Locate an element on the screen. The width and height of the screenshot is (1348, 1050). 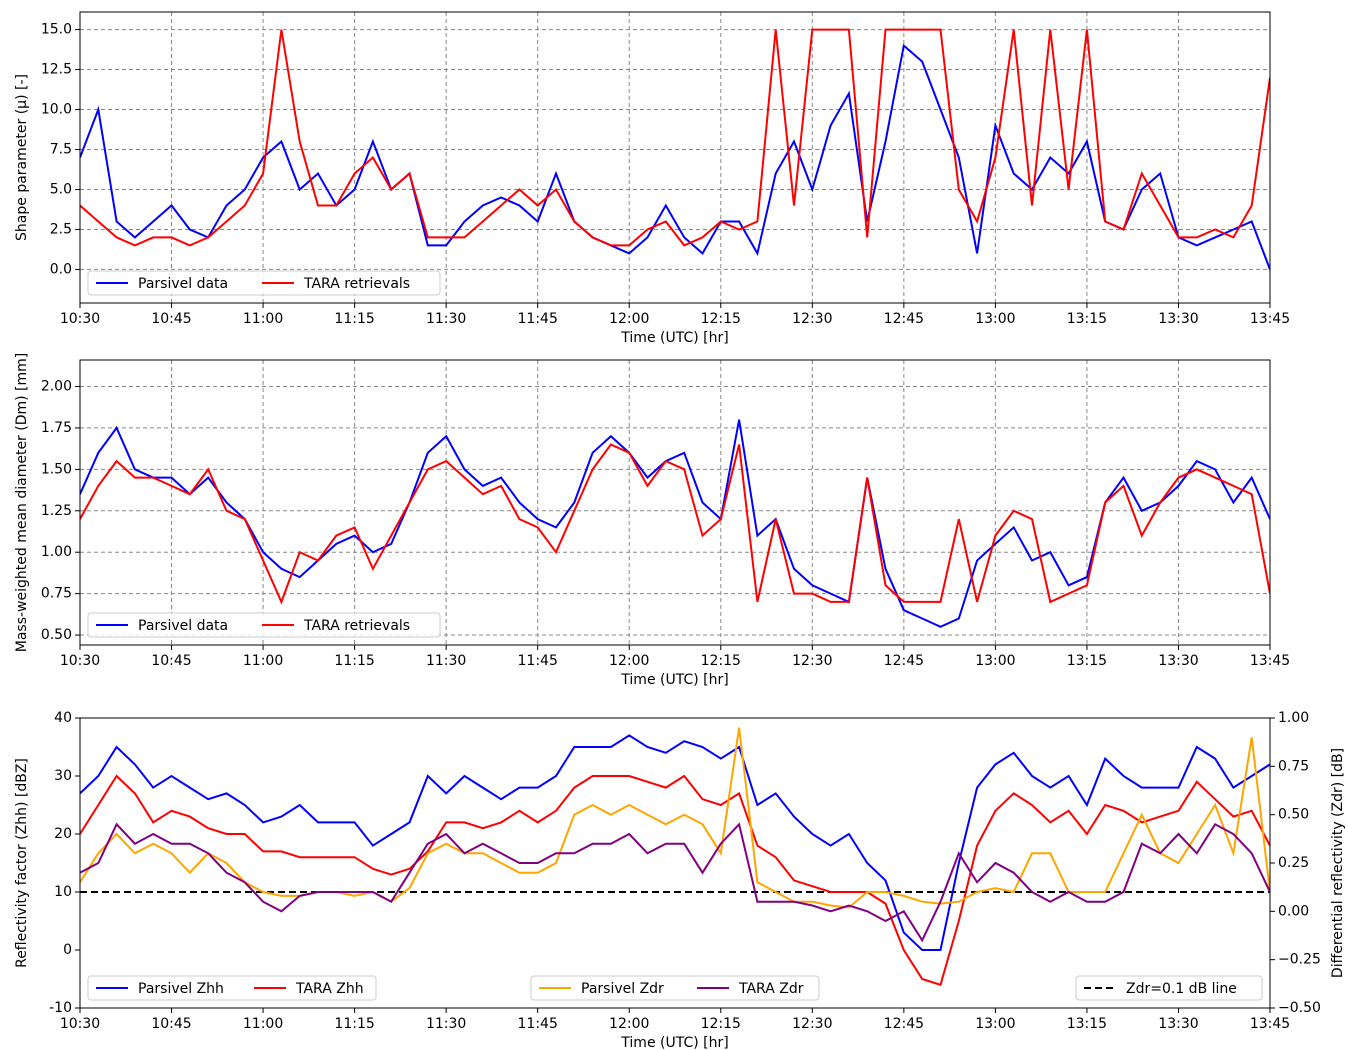
y-tick-label: -10 is located at coordinates (60, 1008).